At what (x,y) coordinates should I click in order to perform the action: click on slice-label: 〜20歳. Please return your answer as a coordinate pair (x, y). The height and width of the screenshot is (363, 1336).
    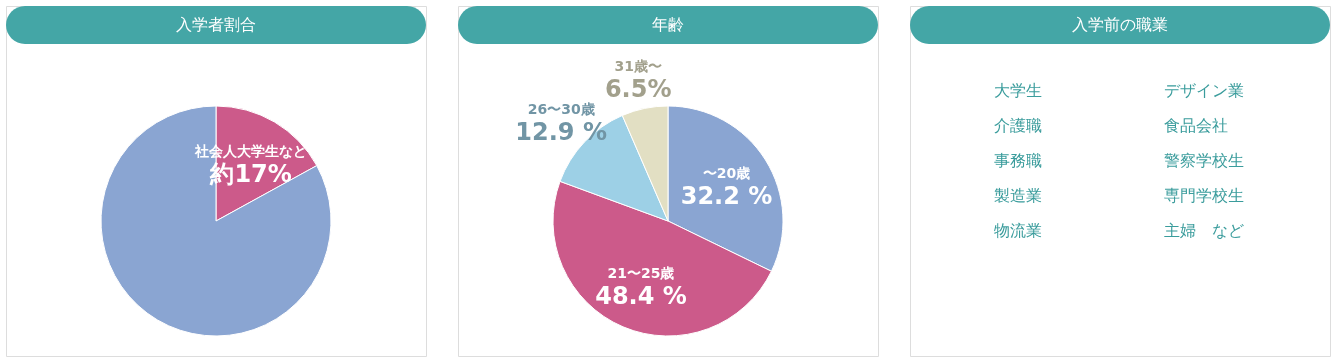
    Looking at the image, I should click on (726, 173).